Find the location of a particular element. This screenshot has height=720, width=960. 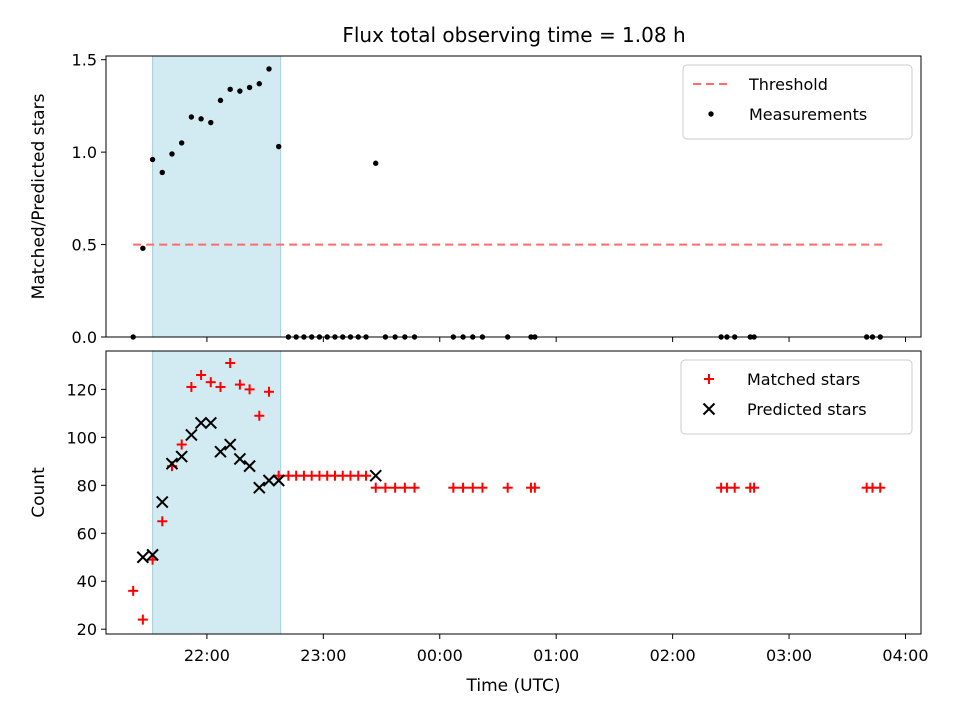

y-tick-label: 100 is located at coordinates (81, 437).